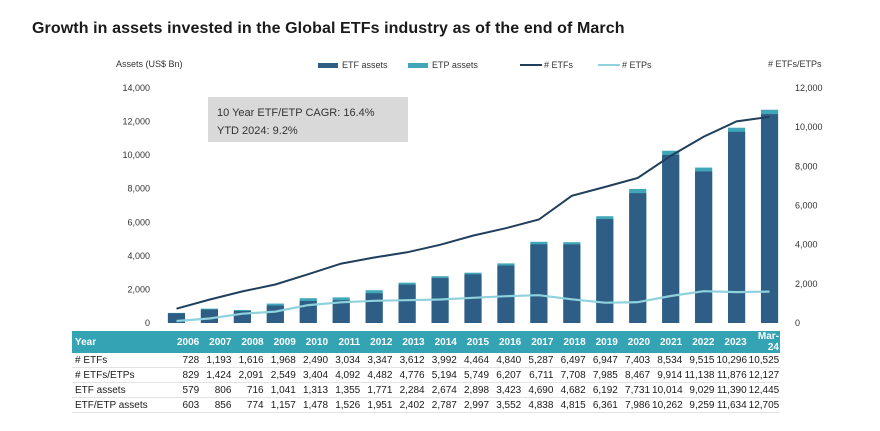  Describe the element at coordinates (136, 205) in the screenshot. I see `y-axis-left-ticks: 0 2,000 4,000 6,000 8,000 10,000 12,000 14,000` at that location.